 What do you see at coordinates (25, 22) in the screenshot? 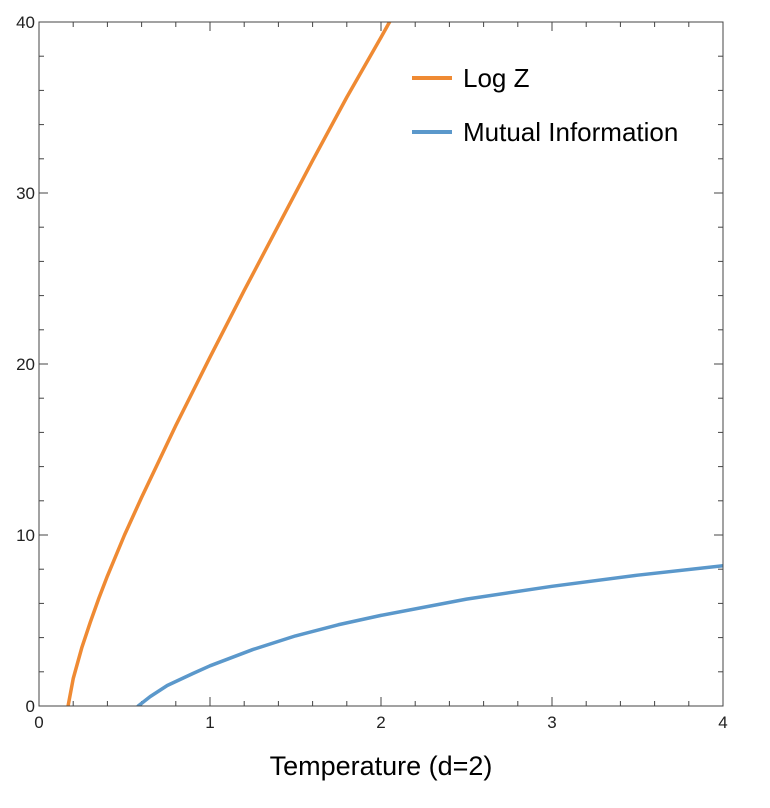
I see `y-tick-label: 40` at bounding box center [25, 22].